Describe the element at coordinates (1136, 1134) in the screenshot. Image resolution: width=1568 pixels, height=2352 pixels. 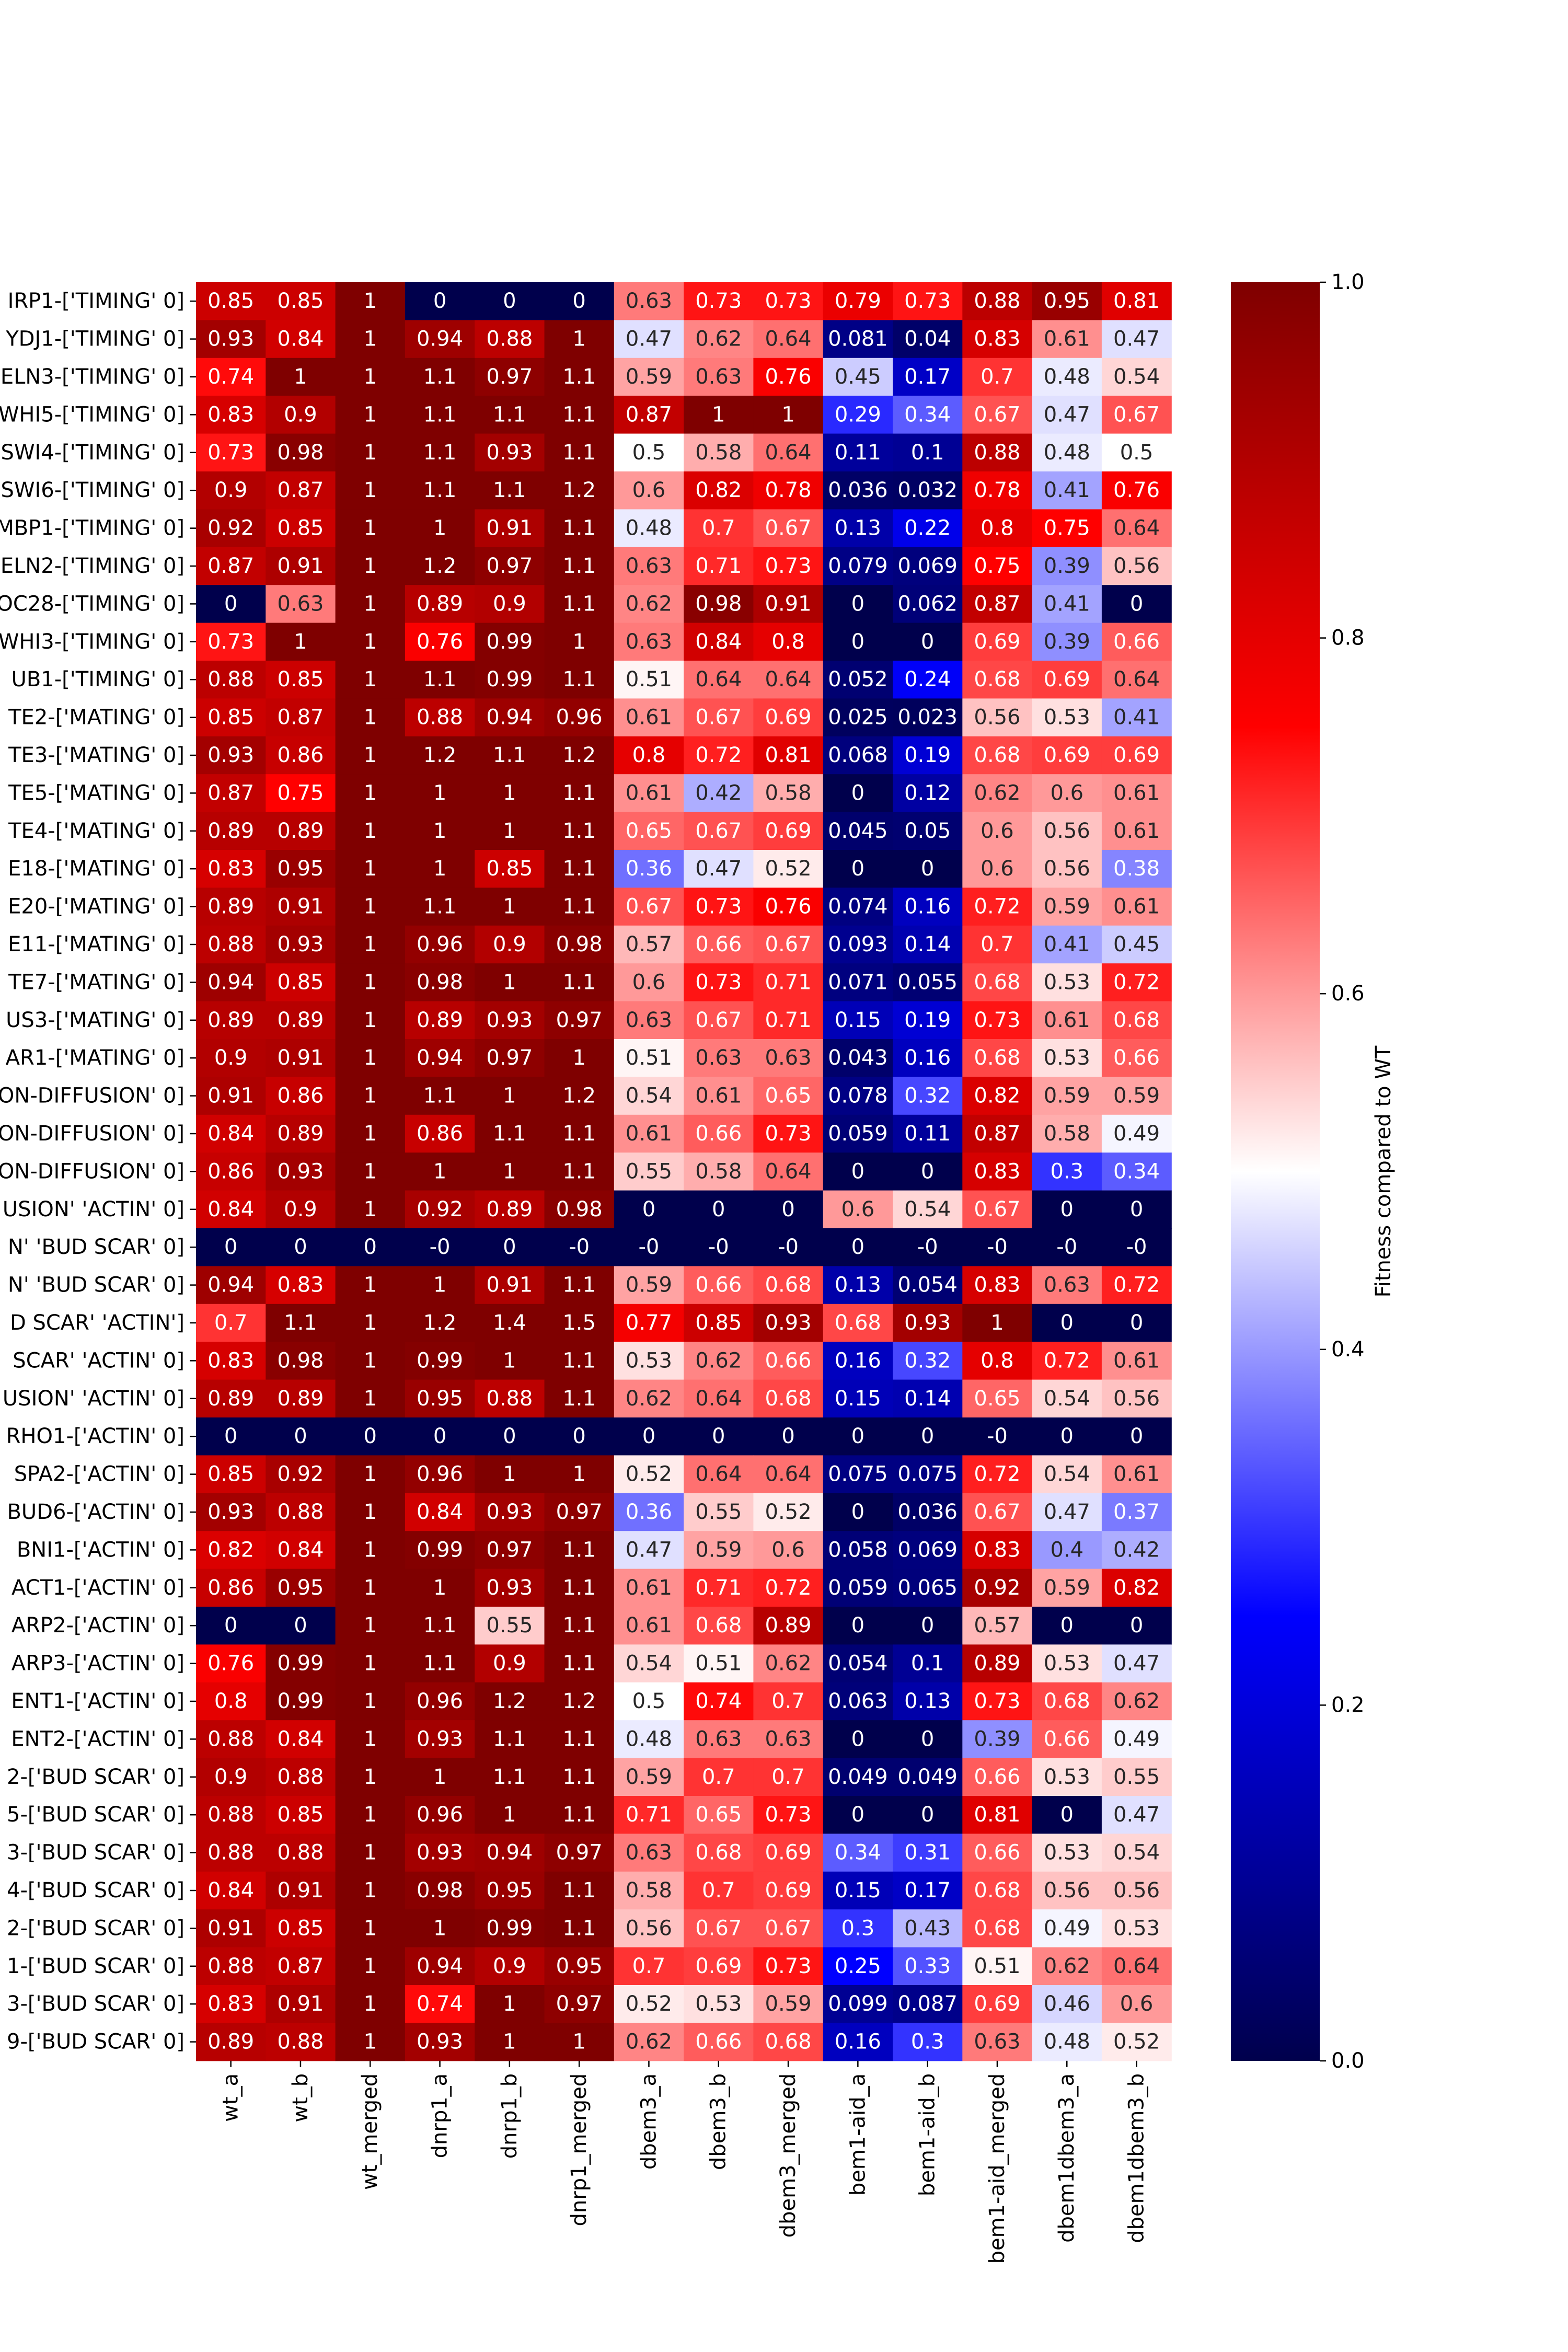
I see `cell-value: 0.49` at that location.